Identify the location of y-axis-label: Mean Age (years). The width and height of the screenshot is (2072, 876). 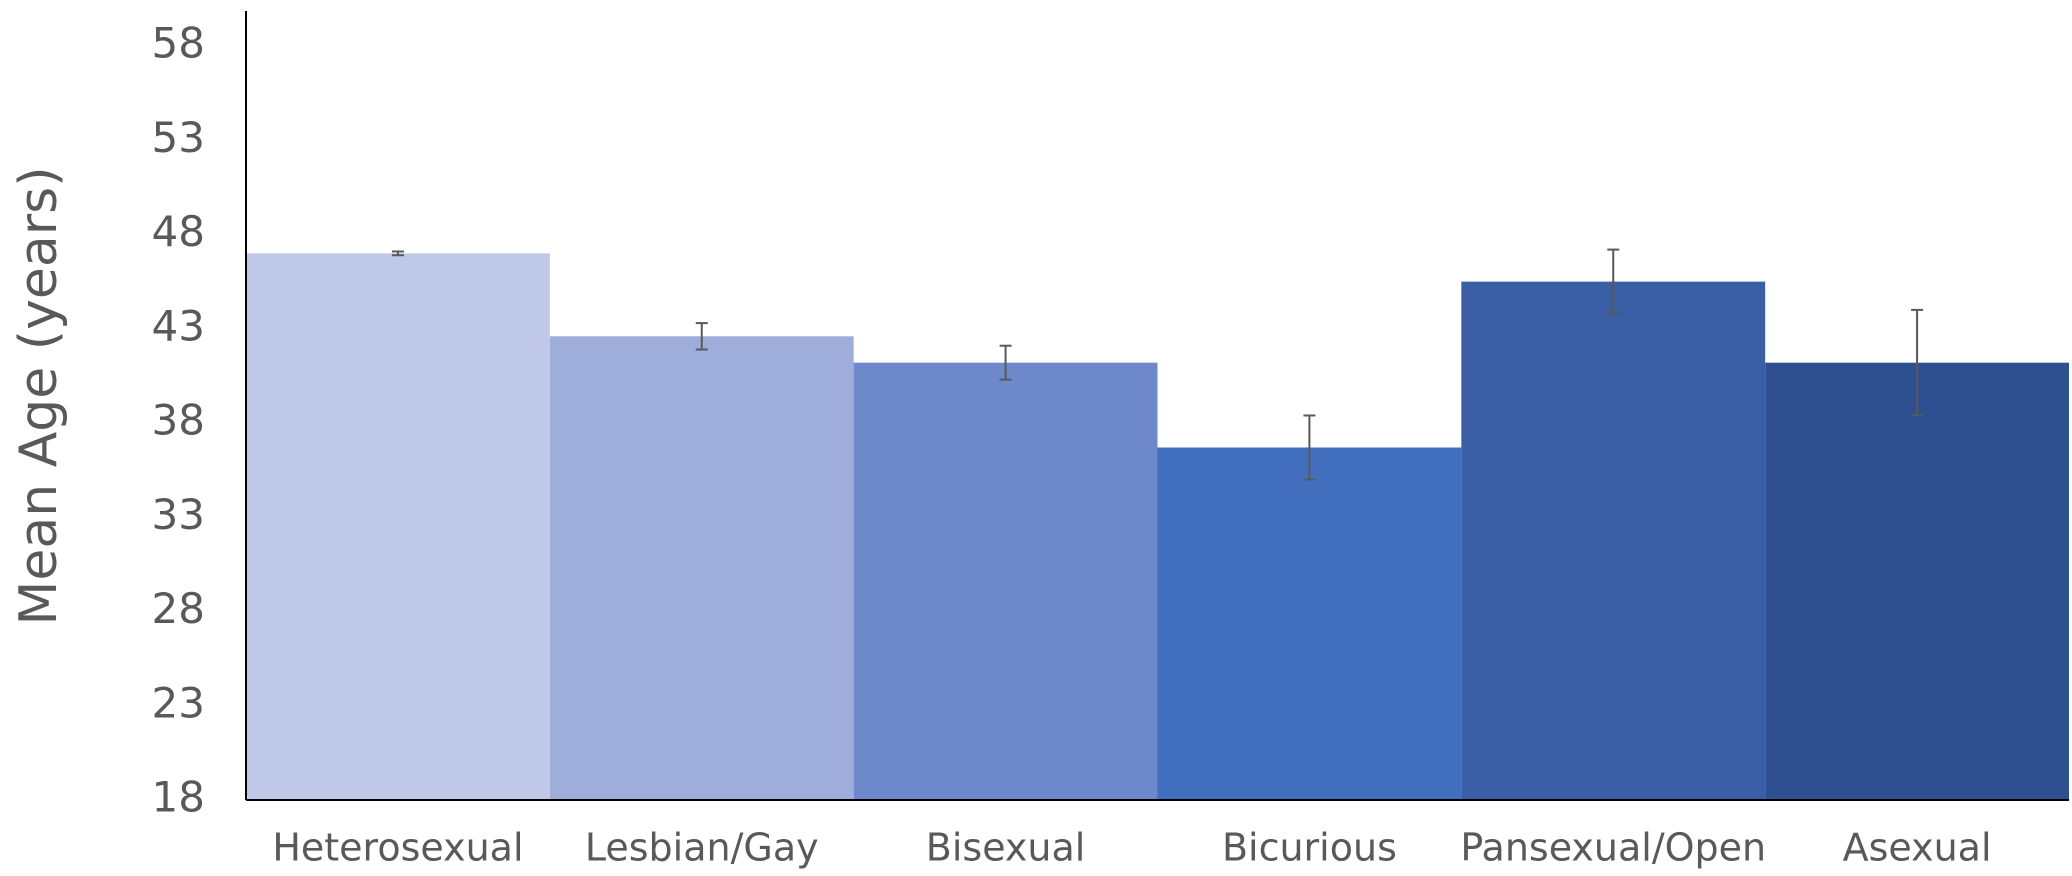
(39, 396).